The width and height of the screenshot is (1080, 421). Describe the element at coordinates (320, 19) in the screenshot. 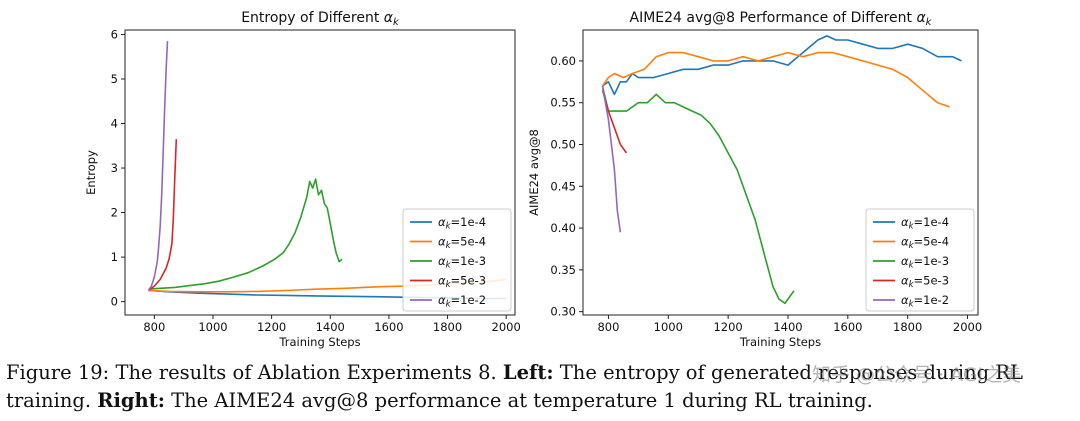

I see `chart-title: Entropy of Different αk` at that location.